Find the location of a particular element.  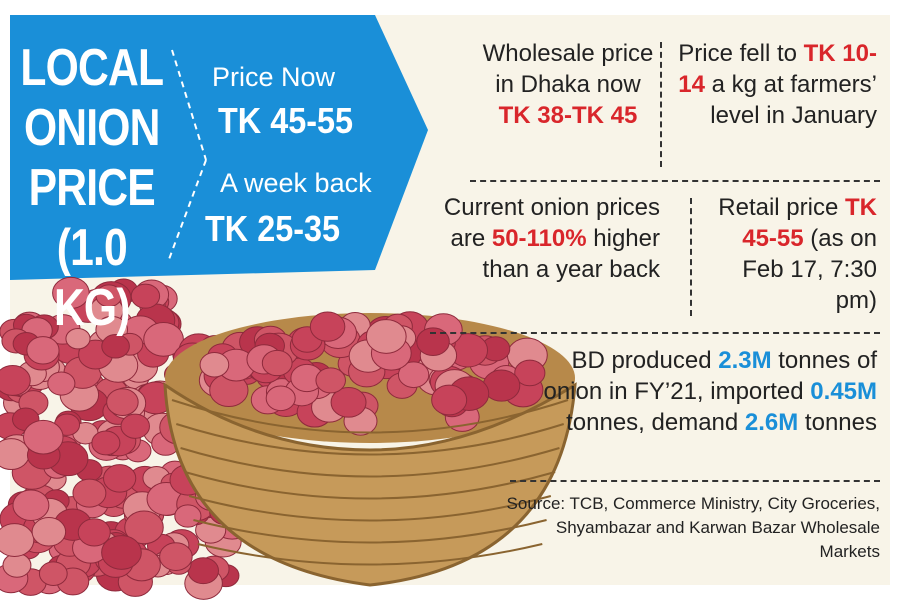

highlight: 2.3M is located at coordinates (745, 360).